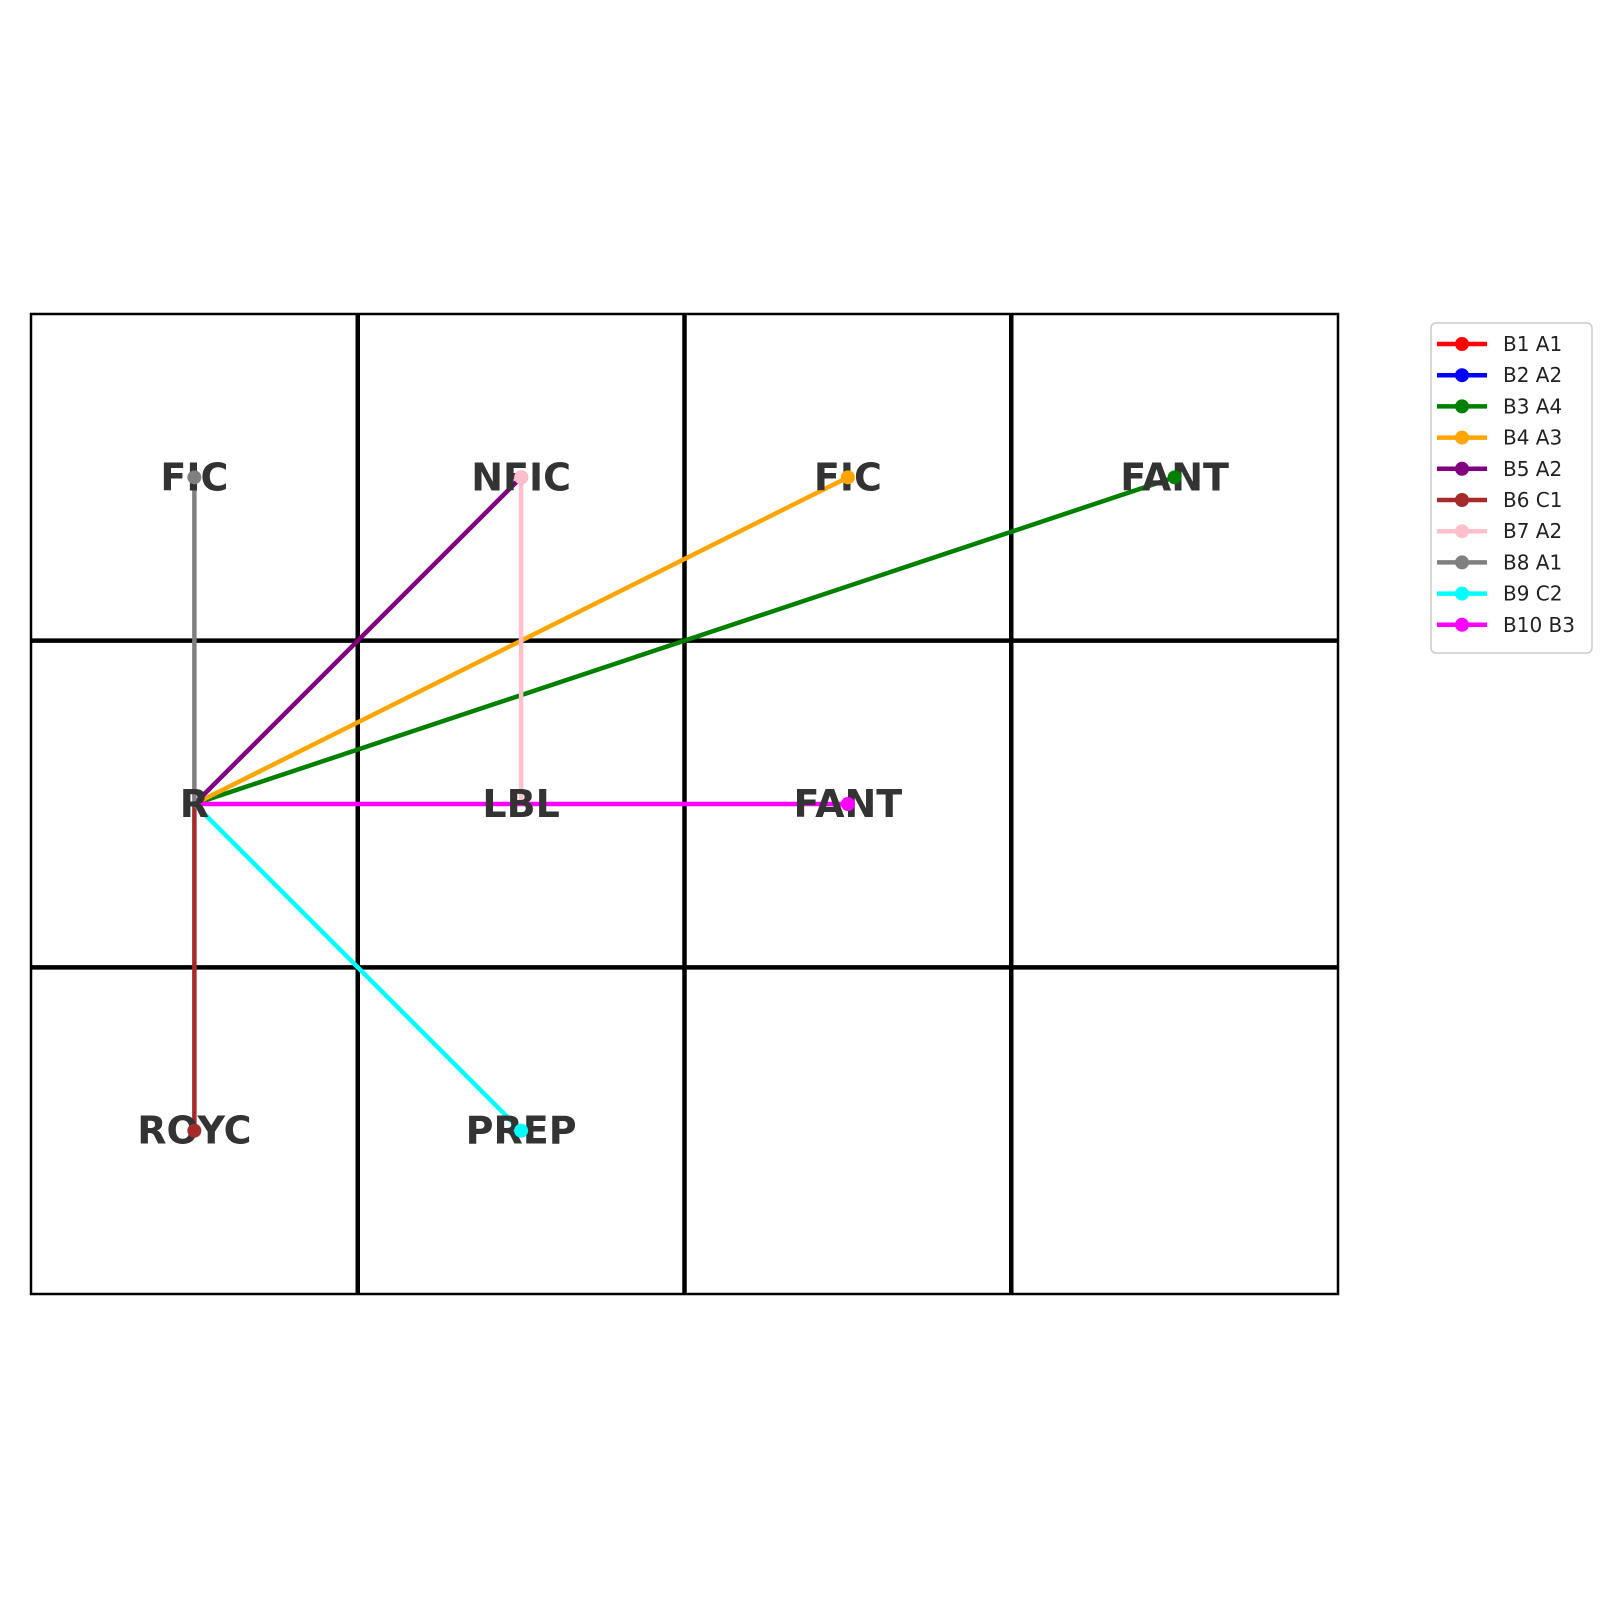 This screenshot has width=1600, height=1600. What do you see at coordinates (1532, 344) in the screenshot?
I see `legend-label: B1 A1` at bounding box center [1532, 344].